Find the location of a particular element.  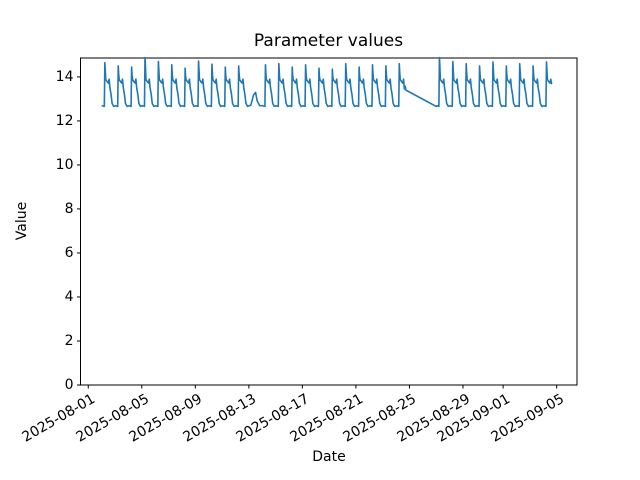

chart-title: Parameter values is located at coordinates (328, 41).